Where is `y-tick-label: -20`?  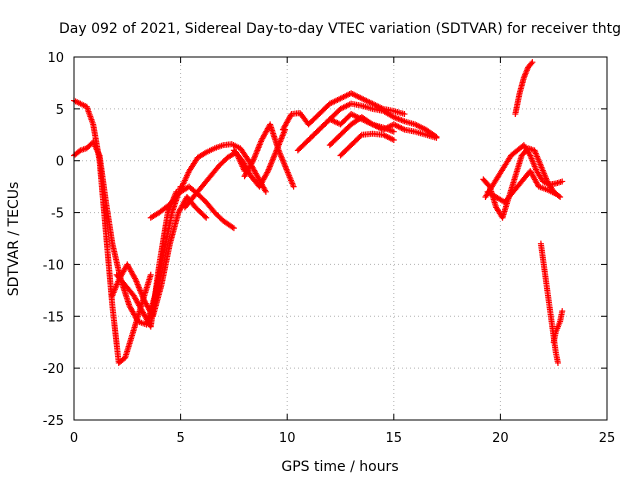 y-tick-label: -20 is located at coordinates (53, 369).